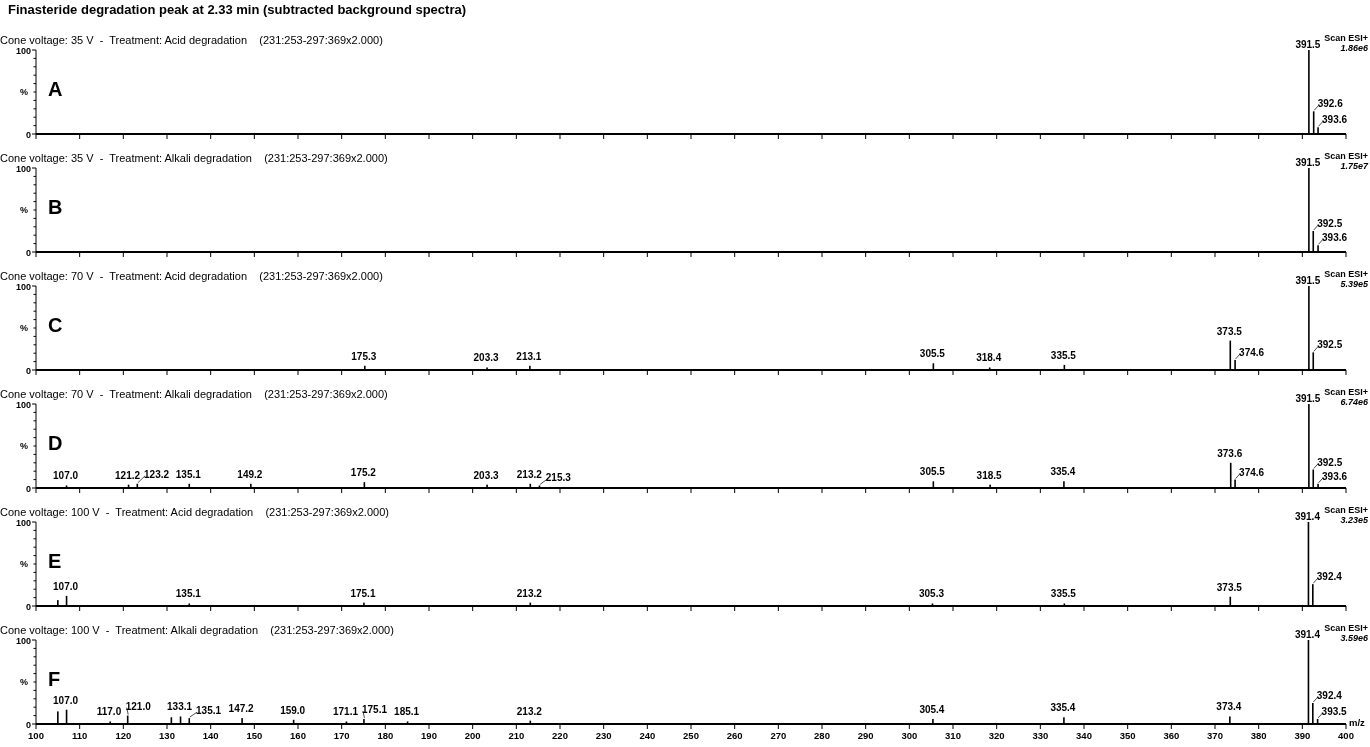  Describe the element at coordinates (472, 735) in the screenshot. I see `x-tick-label: 200` at that location.